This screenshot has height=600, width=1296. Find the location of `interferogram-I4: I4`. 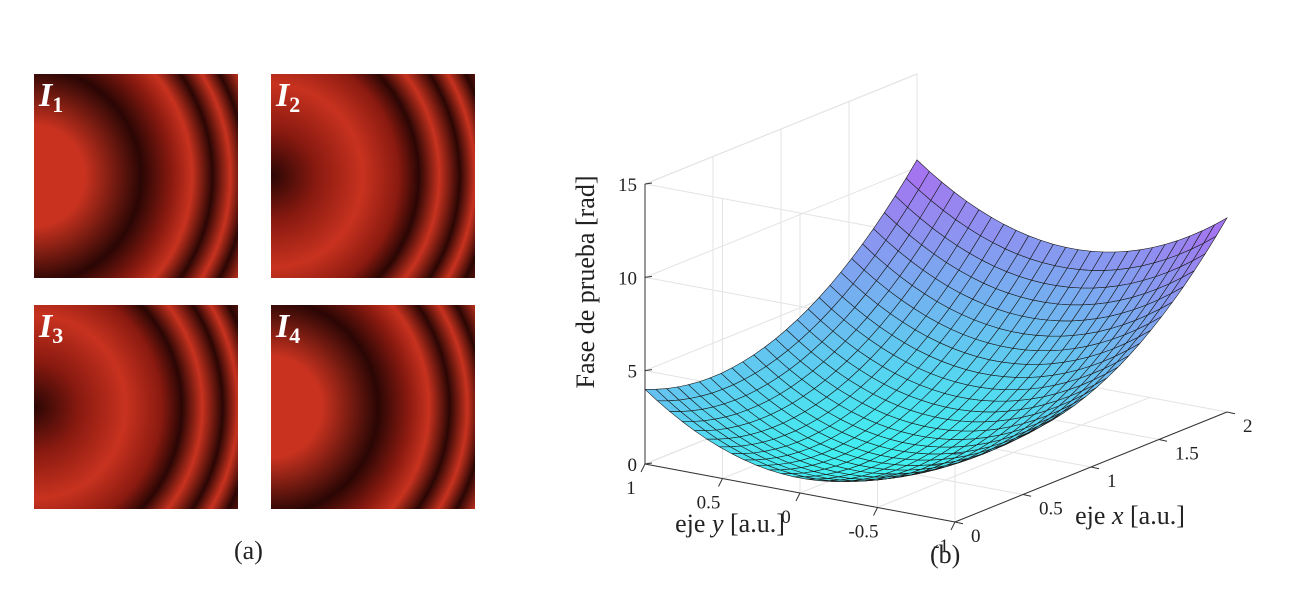

interferogram-I4: I4 is located at coordinates (373, 407).